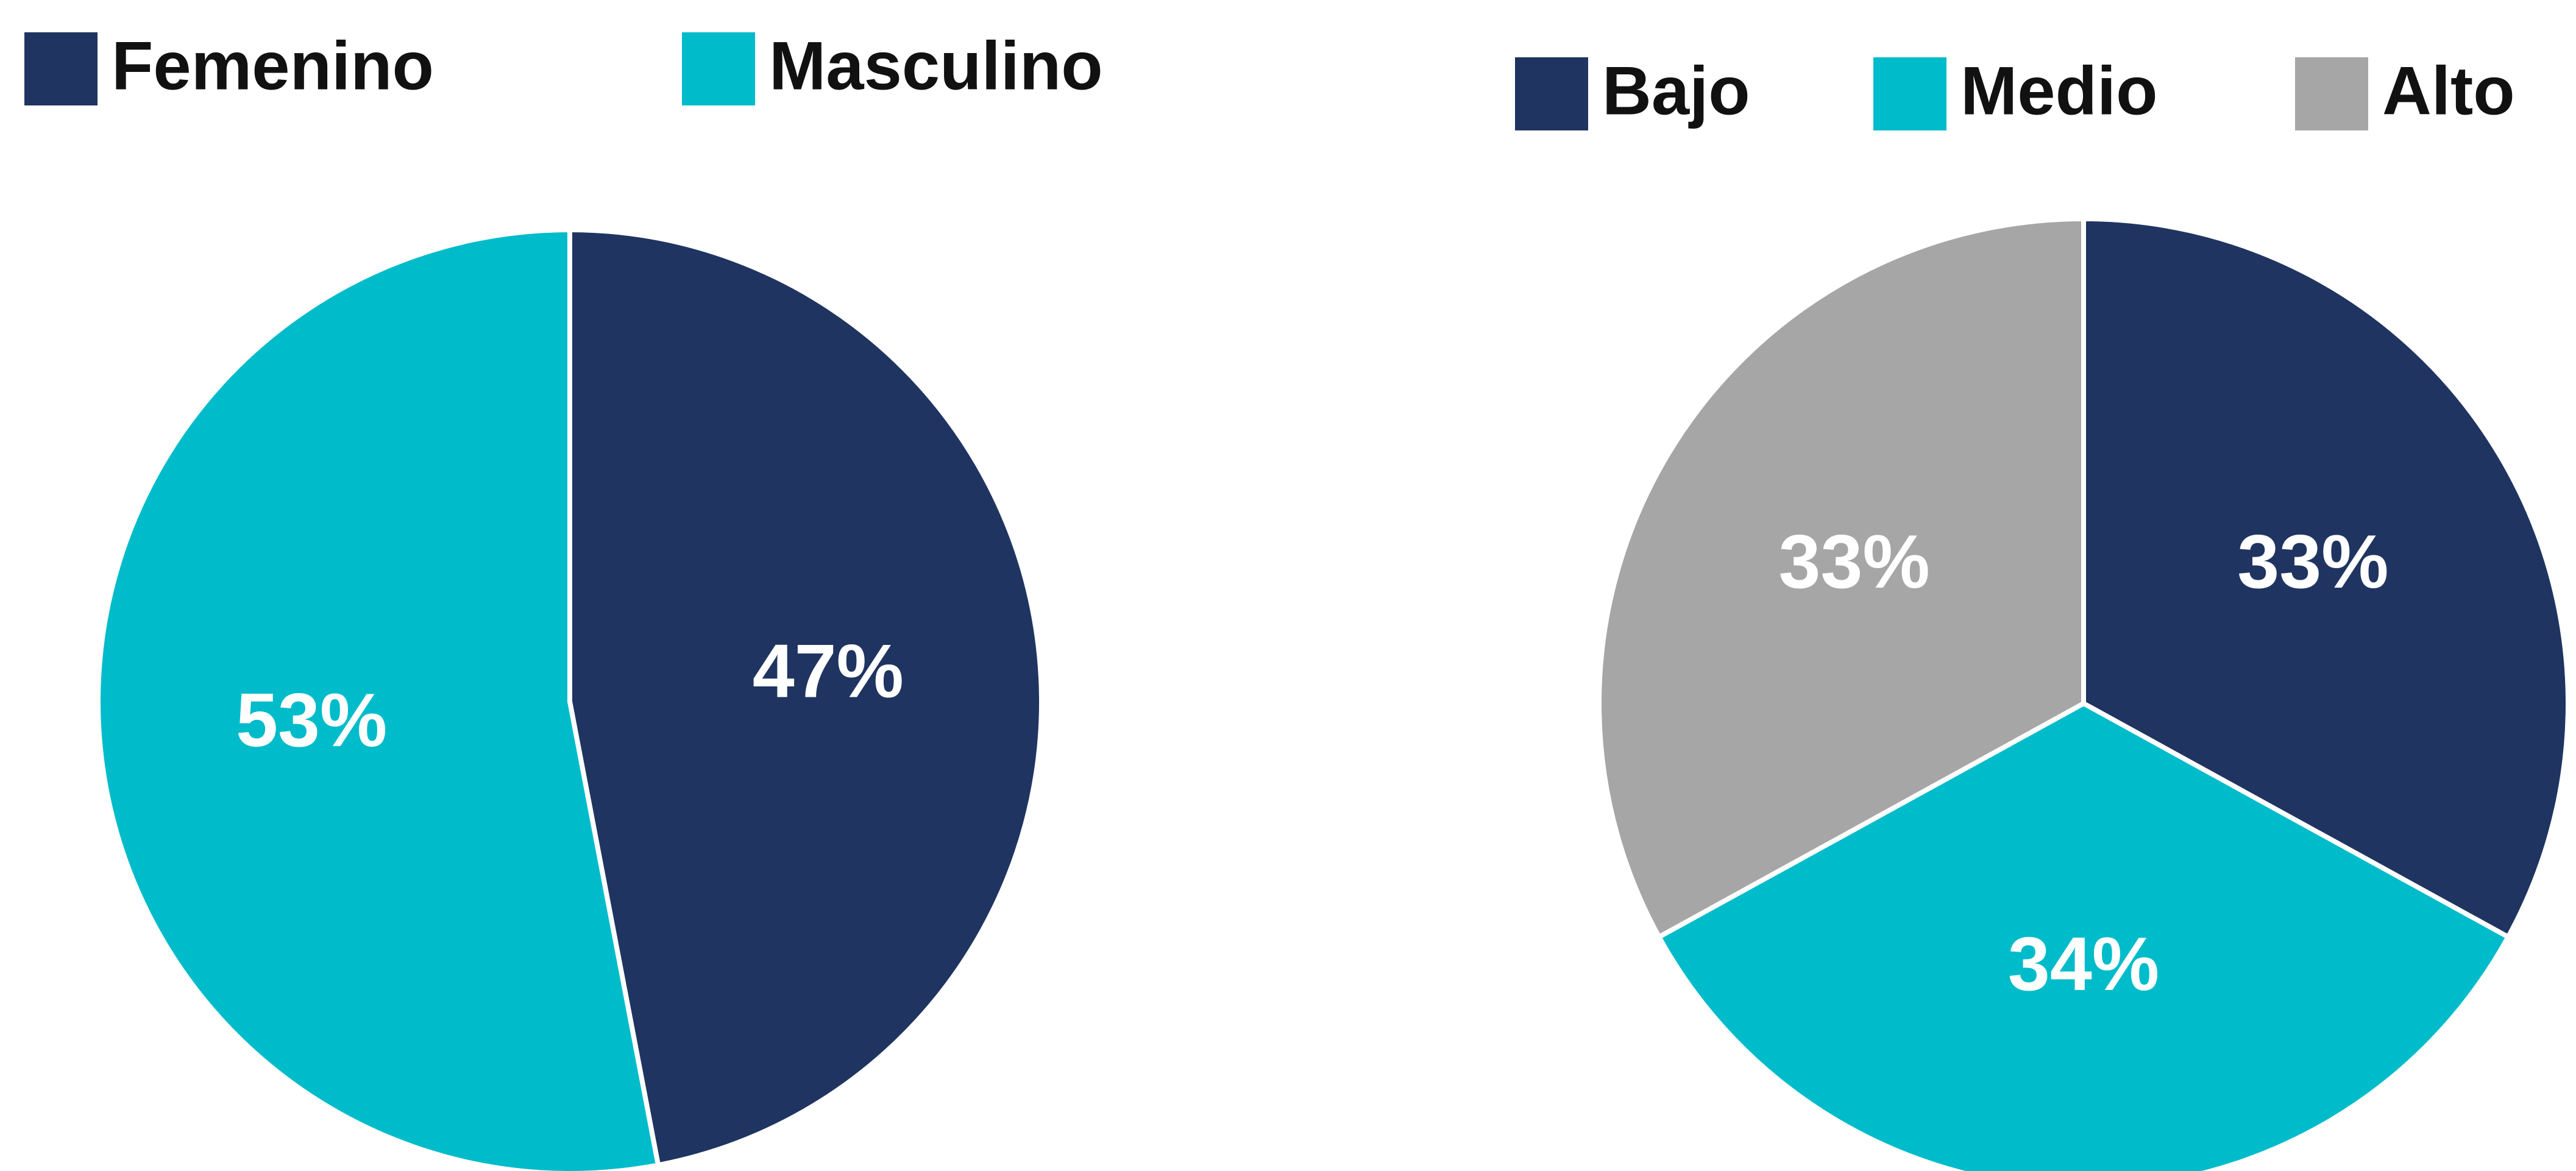 The height and width of the screenshot is (1171, 2576). Describe the element at coordinates (311, 720) in the screenshot. I see `slice-label: 53%` at that location.